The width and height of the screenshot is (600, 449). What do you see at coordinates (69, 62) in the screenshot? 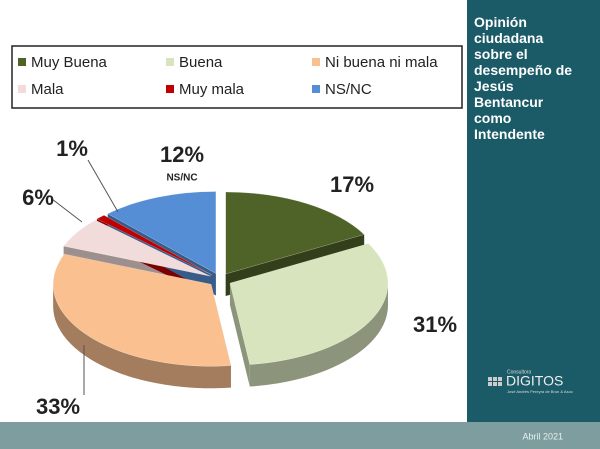
I see `legend-label: Muy Buena` at bounding box center [69, 62].